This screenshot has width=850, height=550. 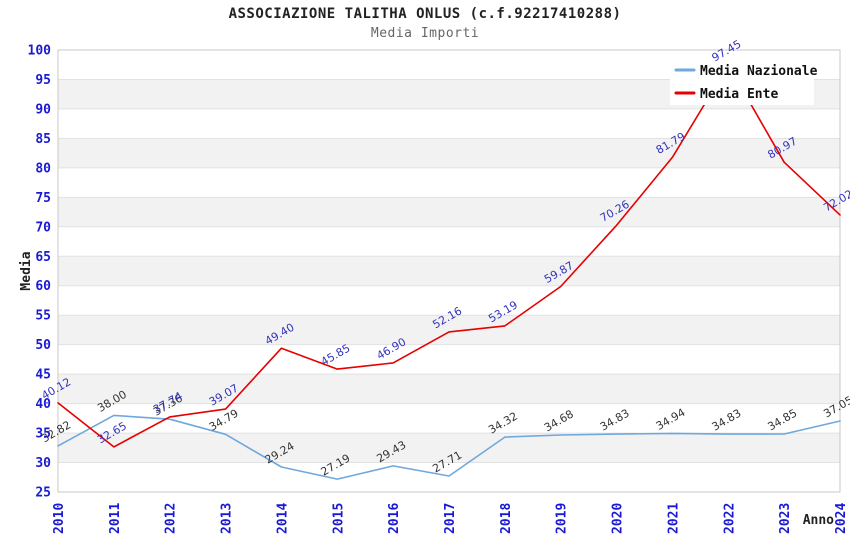 I want to click on y-tick-label: 90, so click(x=43, y=109).